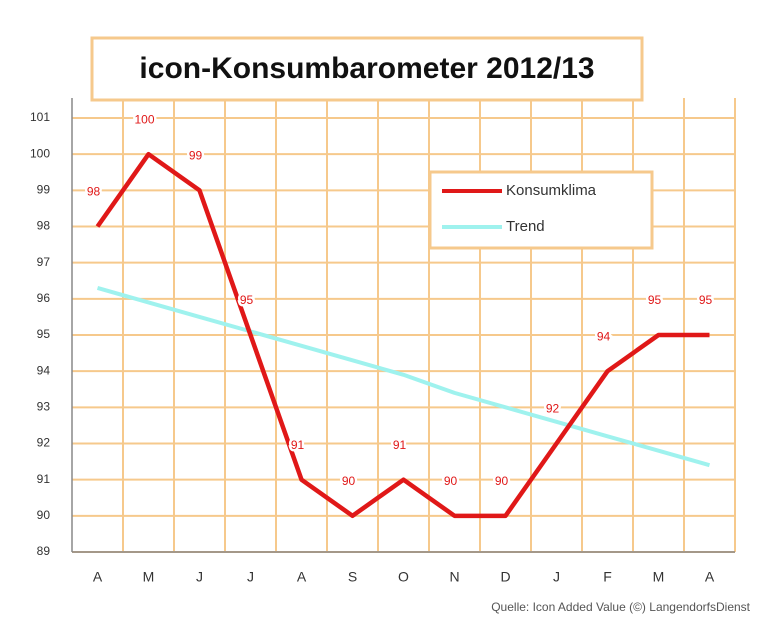  I want to click on y-tick-label: 101, so click(40, 117).